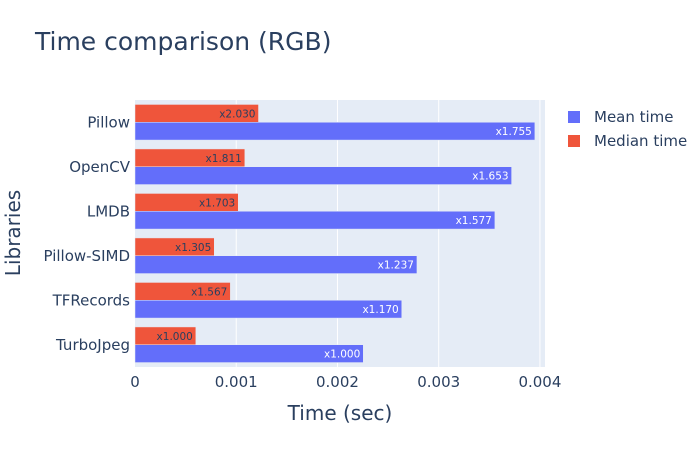  What do you see at coordinates (396, 266) in the screenshot?
I see `bar-label-mean-time: x1.237` at bounding box center [396, 266].